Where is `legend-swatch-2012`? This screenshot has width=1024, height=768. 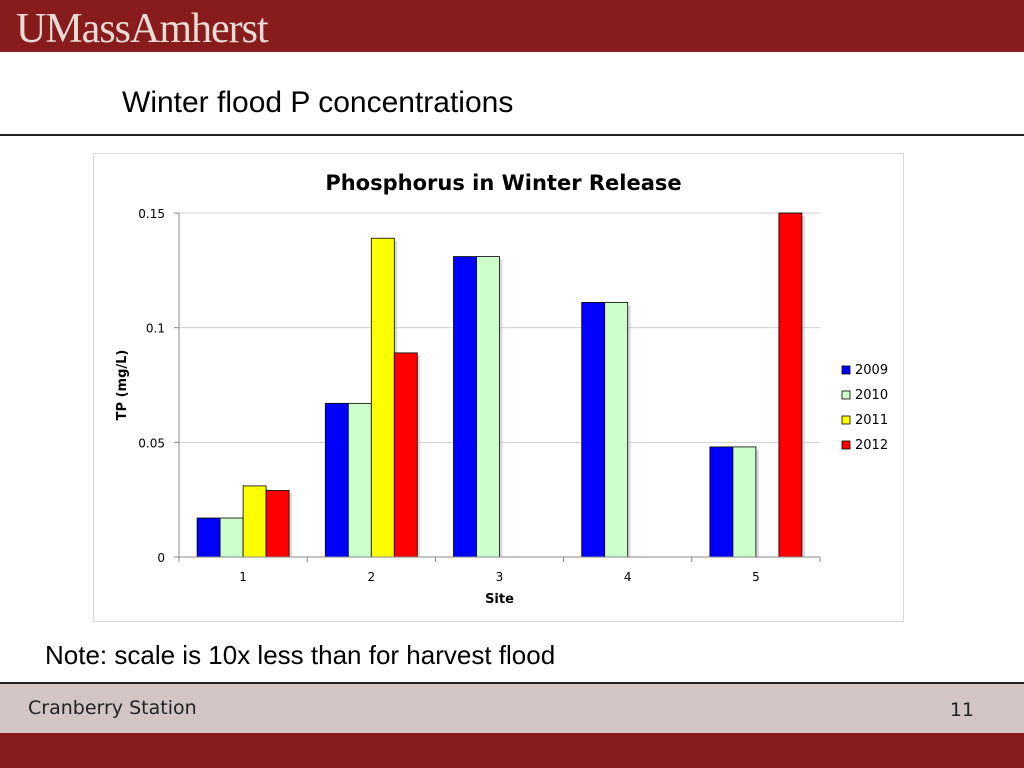
legend-swatch-2012 is located at coordinates (846, 445).